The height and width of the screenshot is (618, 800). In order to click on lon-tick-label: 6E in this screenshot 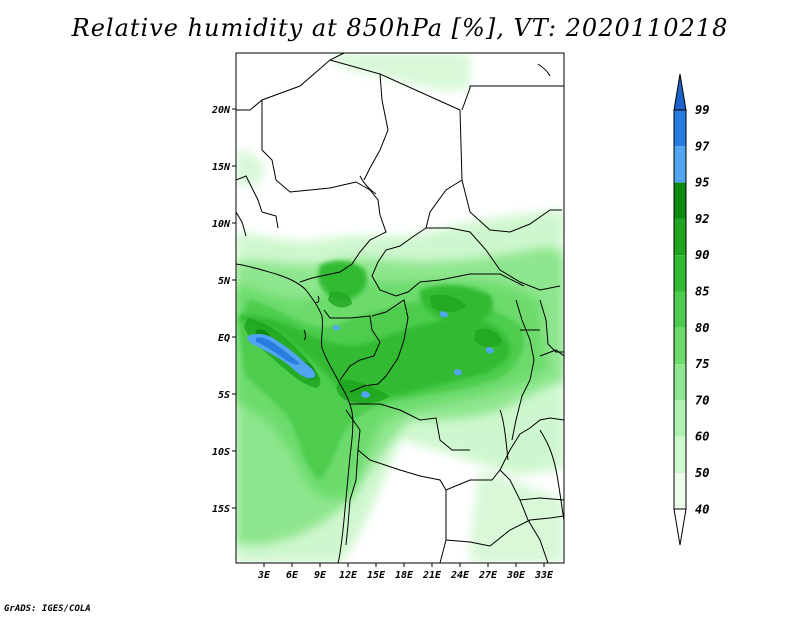, I will do `click(292, 575)`.